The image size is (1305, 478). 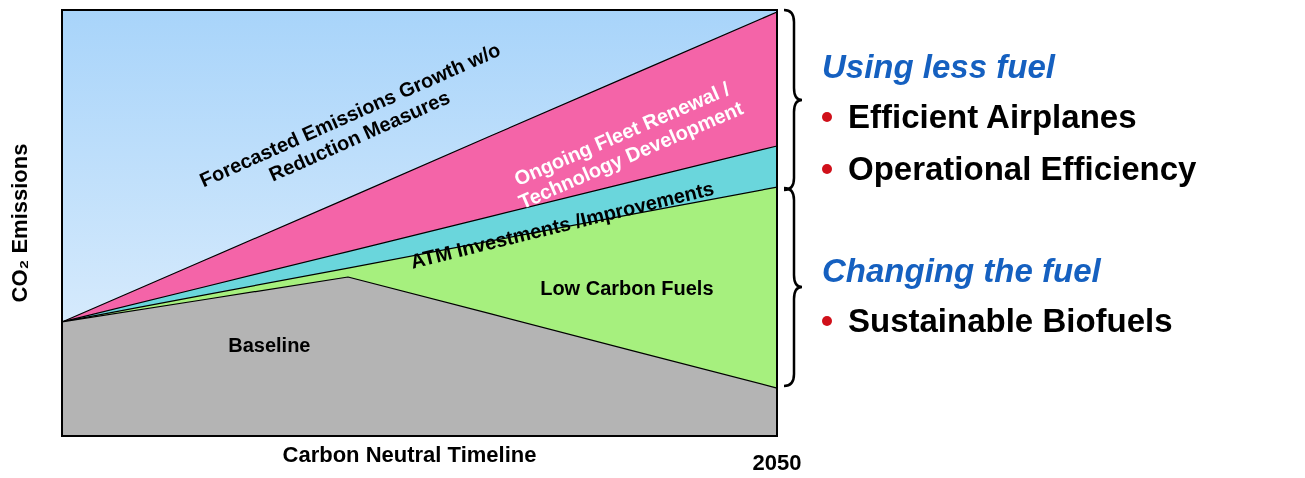 I want to click on series-label: Low Carbon Fuels, so click(x=627, y=288).